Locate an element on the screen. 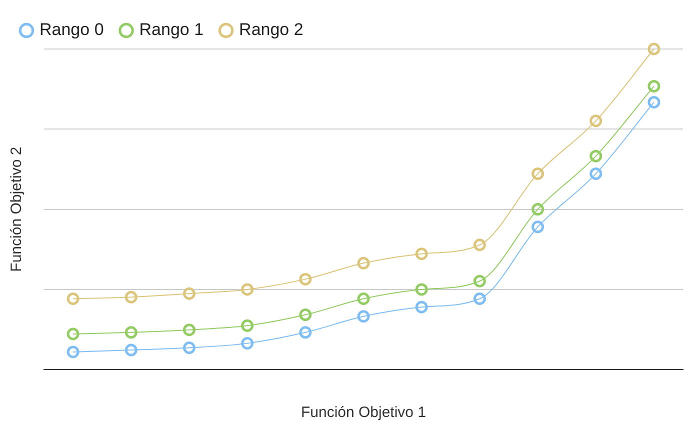 The width and height of the screenshot is (691, 432). legend-label: Rango 1 is located at coordinates (171, 30).